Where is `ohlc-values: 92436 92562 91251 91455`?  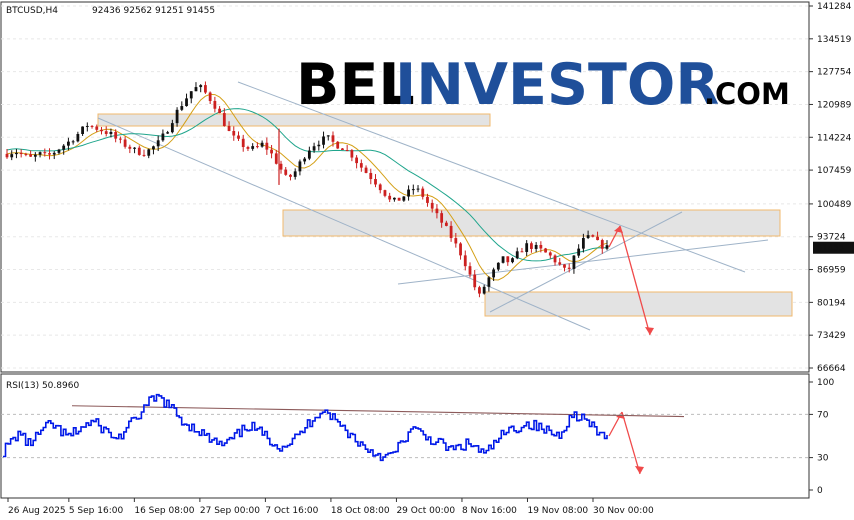
ohlc-values: 92436 92562 91251 91455 is located at coordinates (153, 11).